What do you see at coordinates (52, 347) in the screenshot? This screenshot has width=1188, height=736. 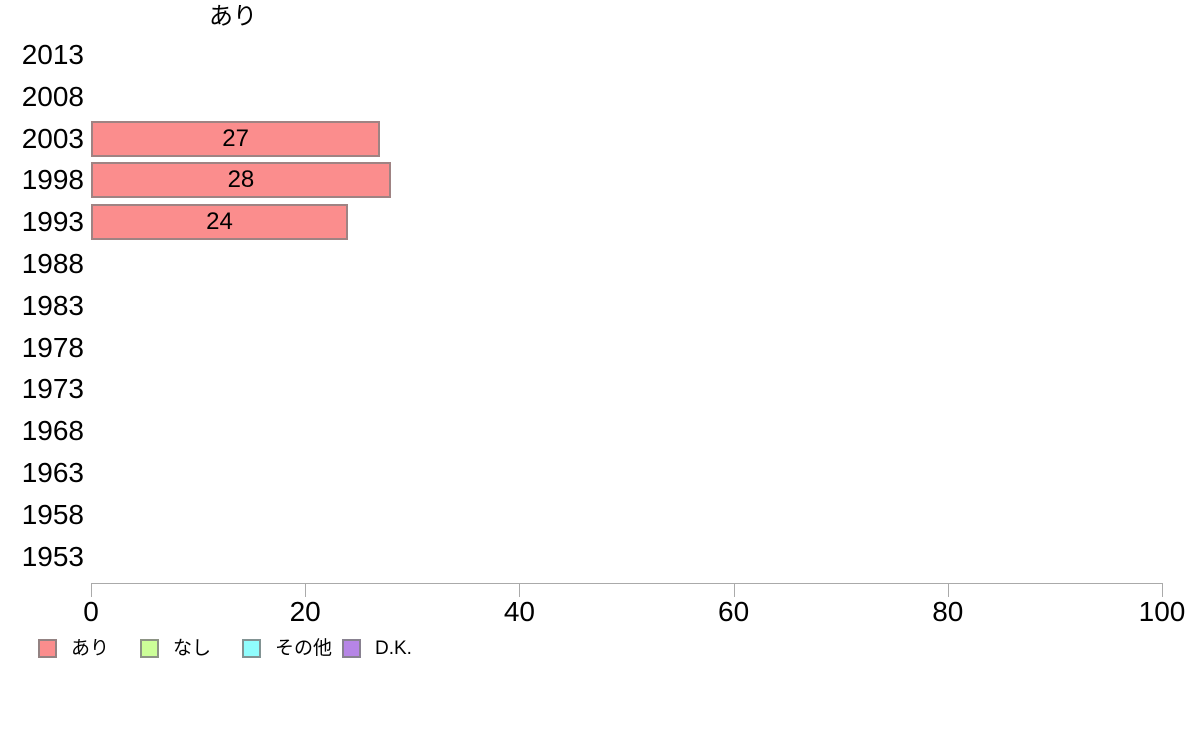 I see `y-axis-label: 1978` at bounding box center [52, 347].